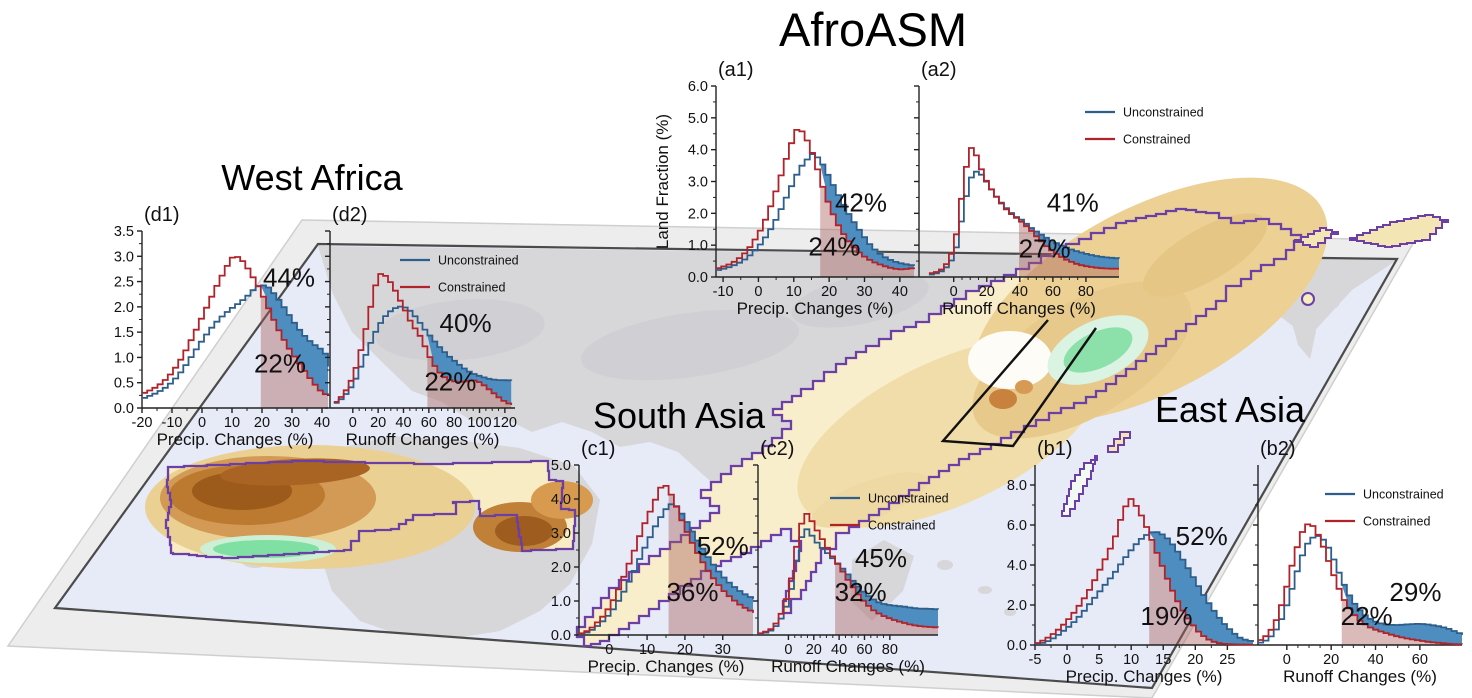  Describe the element at coordinates (124, 283) in the screenshot. I see `y-tick-label: 2.5` at that location.